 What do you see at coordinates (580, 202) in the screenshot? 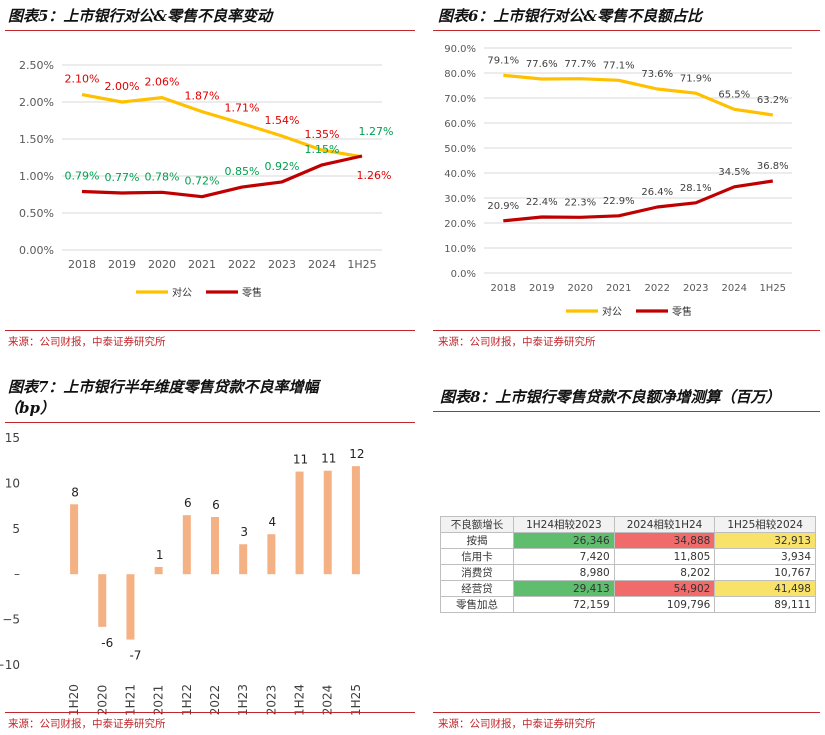
I see `data-label: 22.3%` at bounding box center [580, 202].